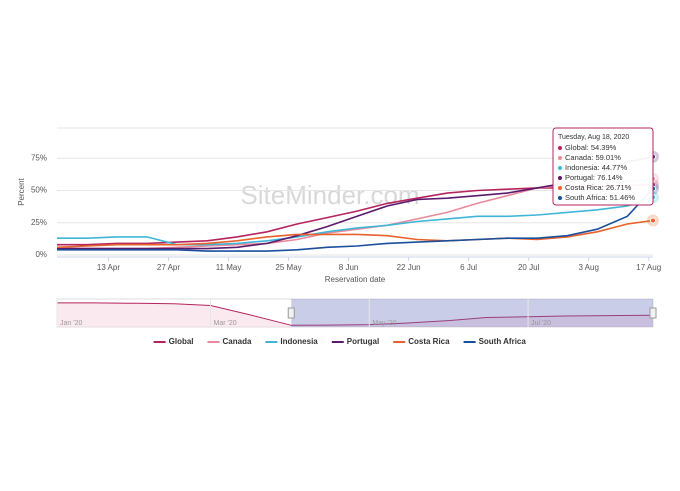  I want to click on navigator-area, so click(355, 314).